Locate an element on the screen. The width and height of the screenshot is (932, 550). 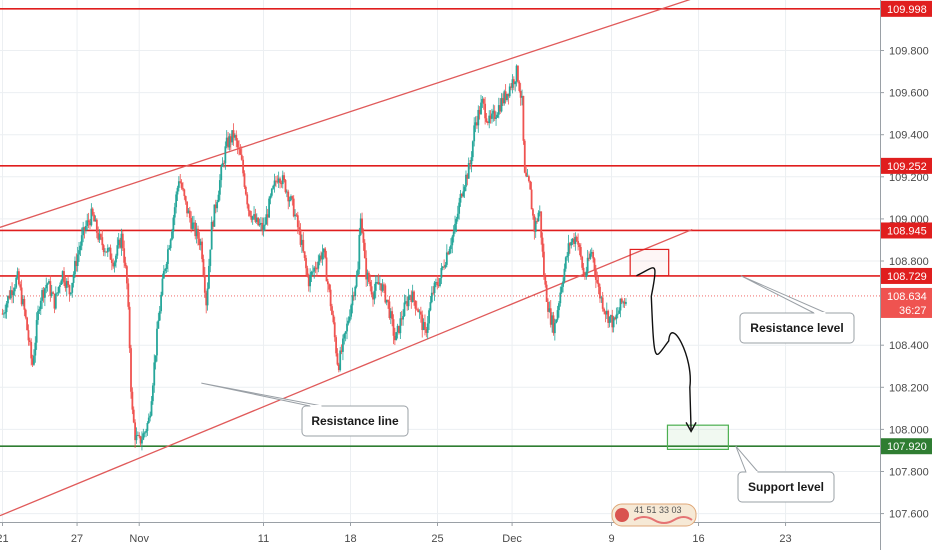
callout-support-level: Support level is located at coordinates (785, 474).